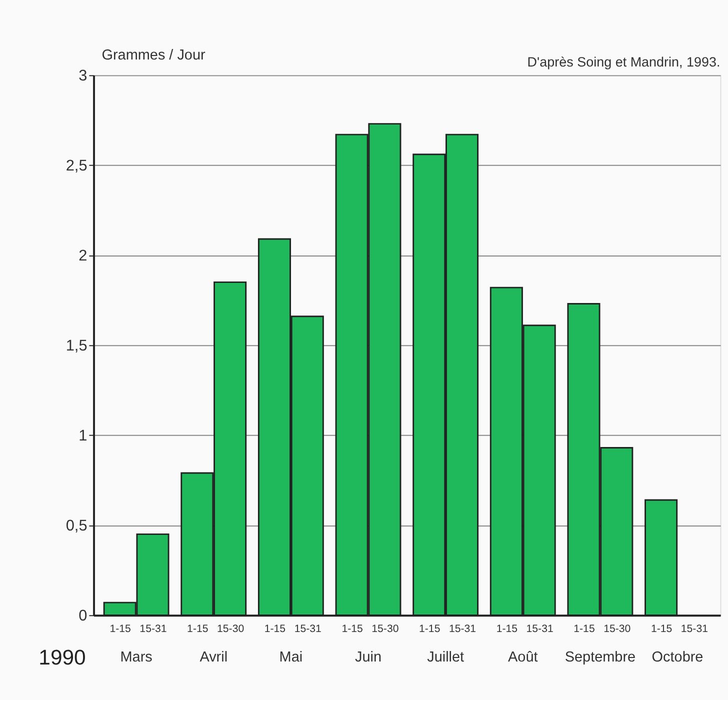  What do you see at coordinates (62, 658) in the screenshot?
I see `text: 1990` at bounding box center [62, 658].